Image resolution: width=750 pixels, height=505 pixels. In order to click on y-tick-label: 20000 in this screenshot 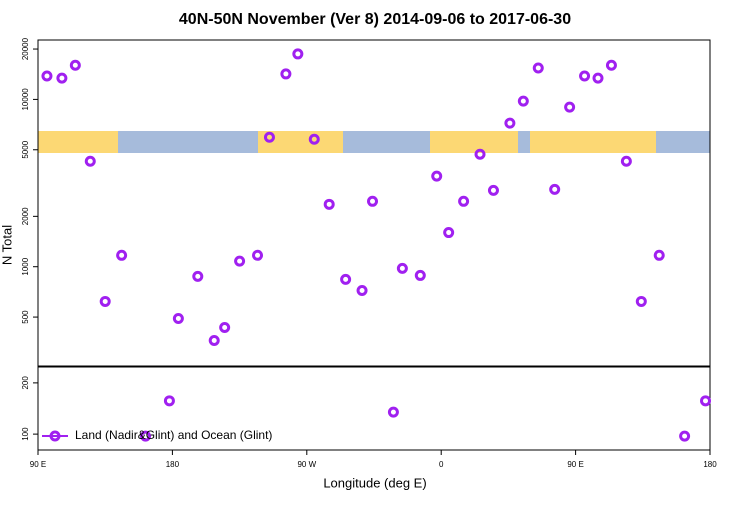, I will do `click(25, 48)`.